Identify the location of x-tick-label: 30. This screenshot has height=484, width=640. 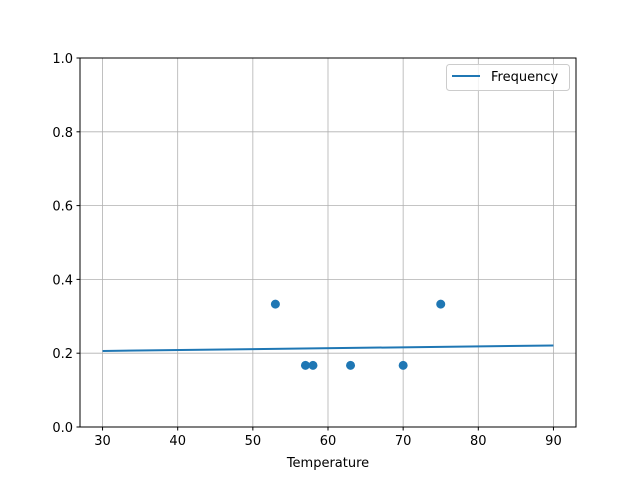
(102, 441).